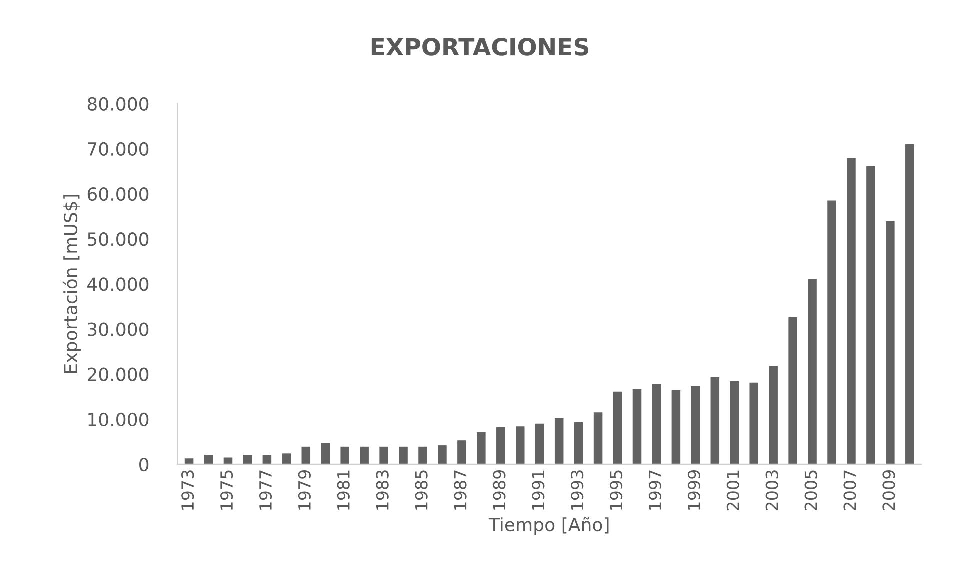 Image resolution: width=960 pixels, height=577 pixels. I want to click on x-tick-label: 1983, so click(382, 490).